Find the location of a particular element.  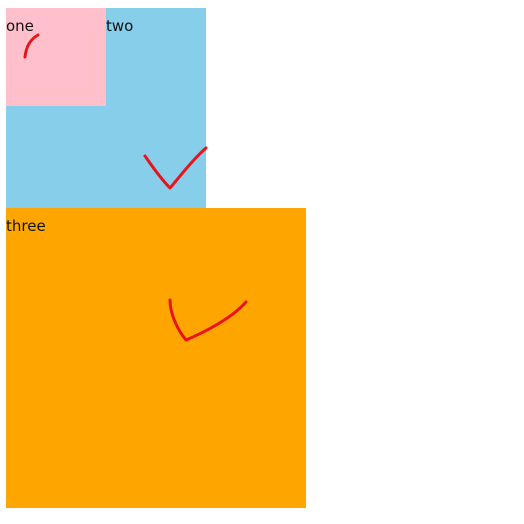

box-one: one is located at coordinates (56, 57).